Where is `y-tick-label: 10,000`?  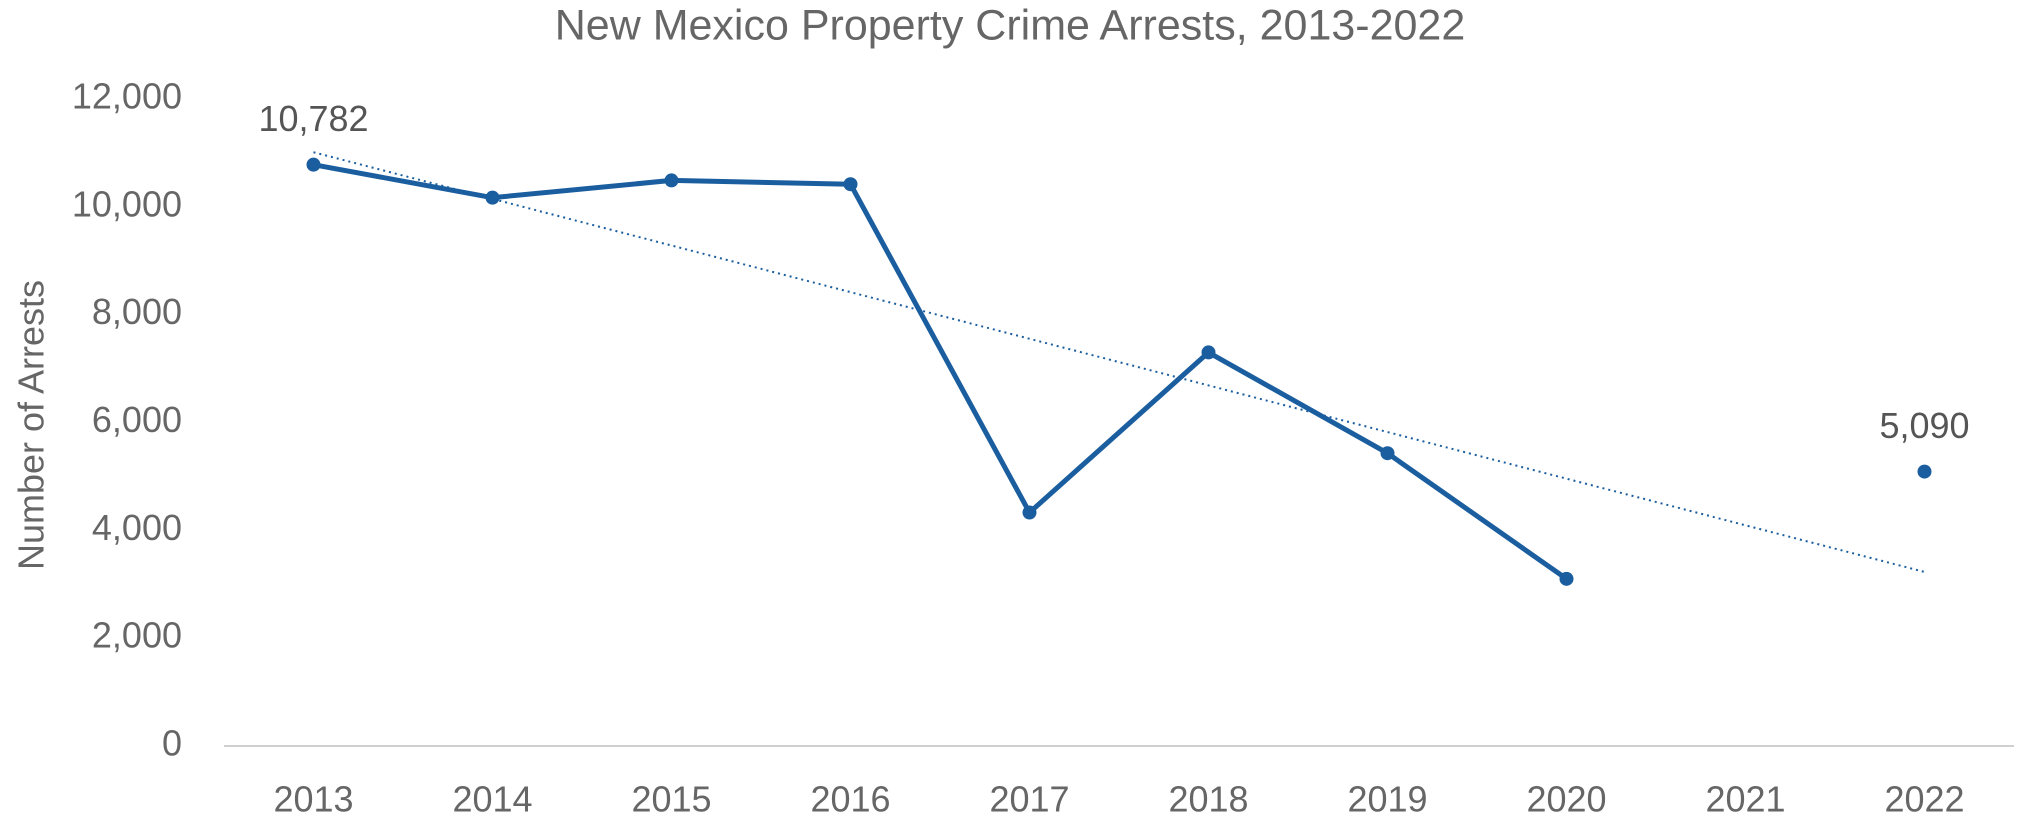 y-tick-label: 10,000 is located at coordinates (127, 203).